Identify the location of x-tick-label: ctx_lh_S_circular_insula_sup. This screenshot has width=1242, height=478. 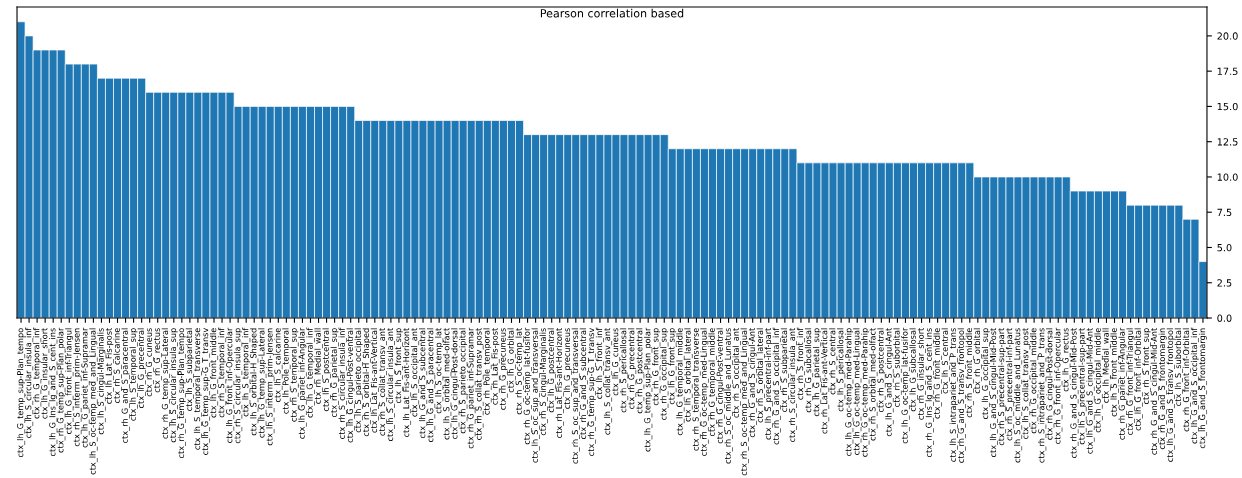
(173, 385).